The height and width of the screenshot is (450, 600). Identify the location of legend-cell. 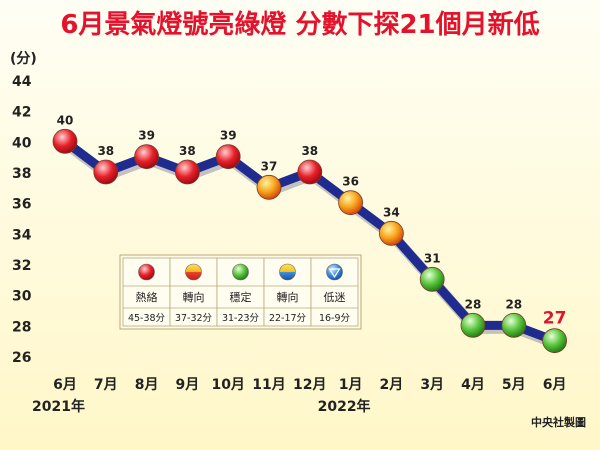
(193, 292).